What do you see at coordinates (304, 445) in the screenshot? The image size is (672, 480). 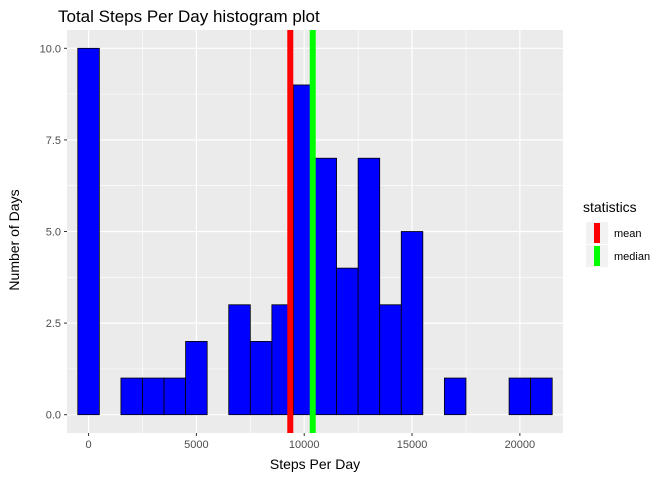 I see `x-tick-label: 10000` at bounding box center [304, 445].